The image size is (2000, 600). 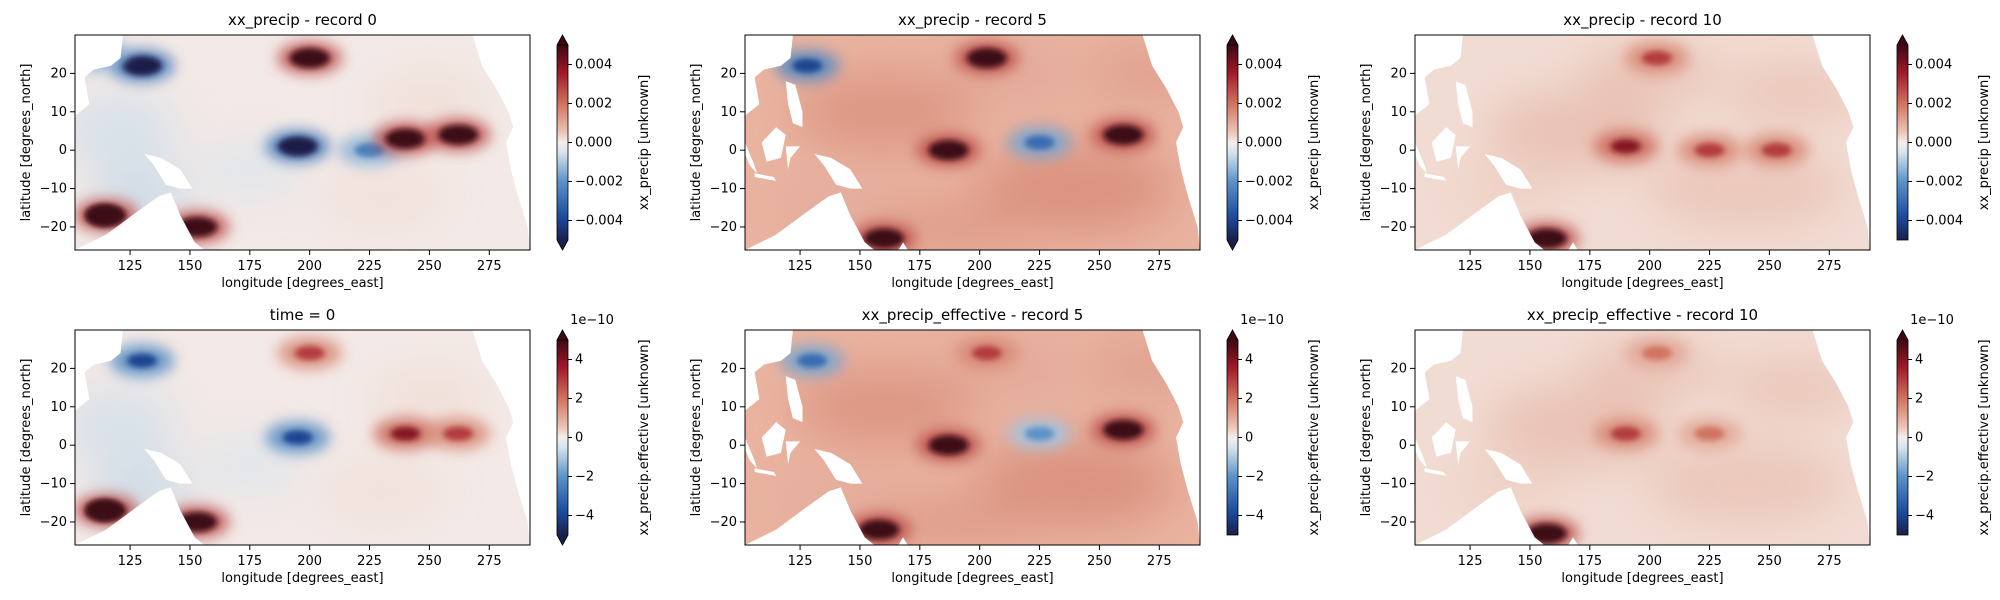 I want to click on colorbar-exponent: 1e−10, so click(x=1932, y=320).